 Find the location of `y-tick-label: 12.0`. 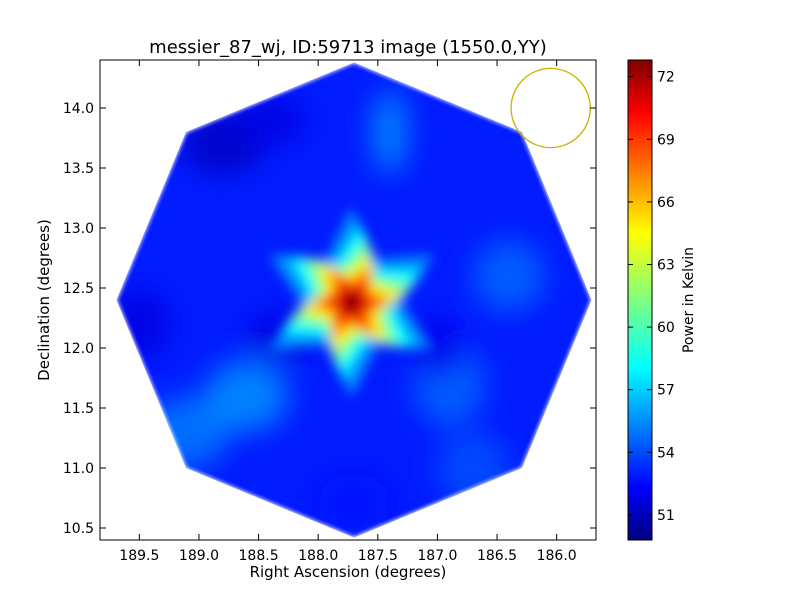

y-tick-label: 12.0 is located at coordinates (78, 349).